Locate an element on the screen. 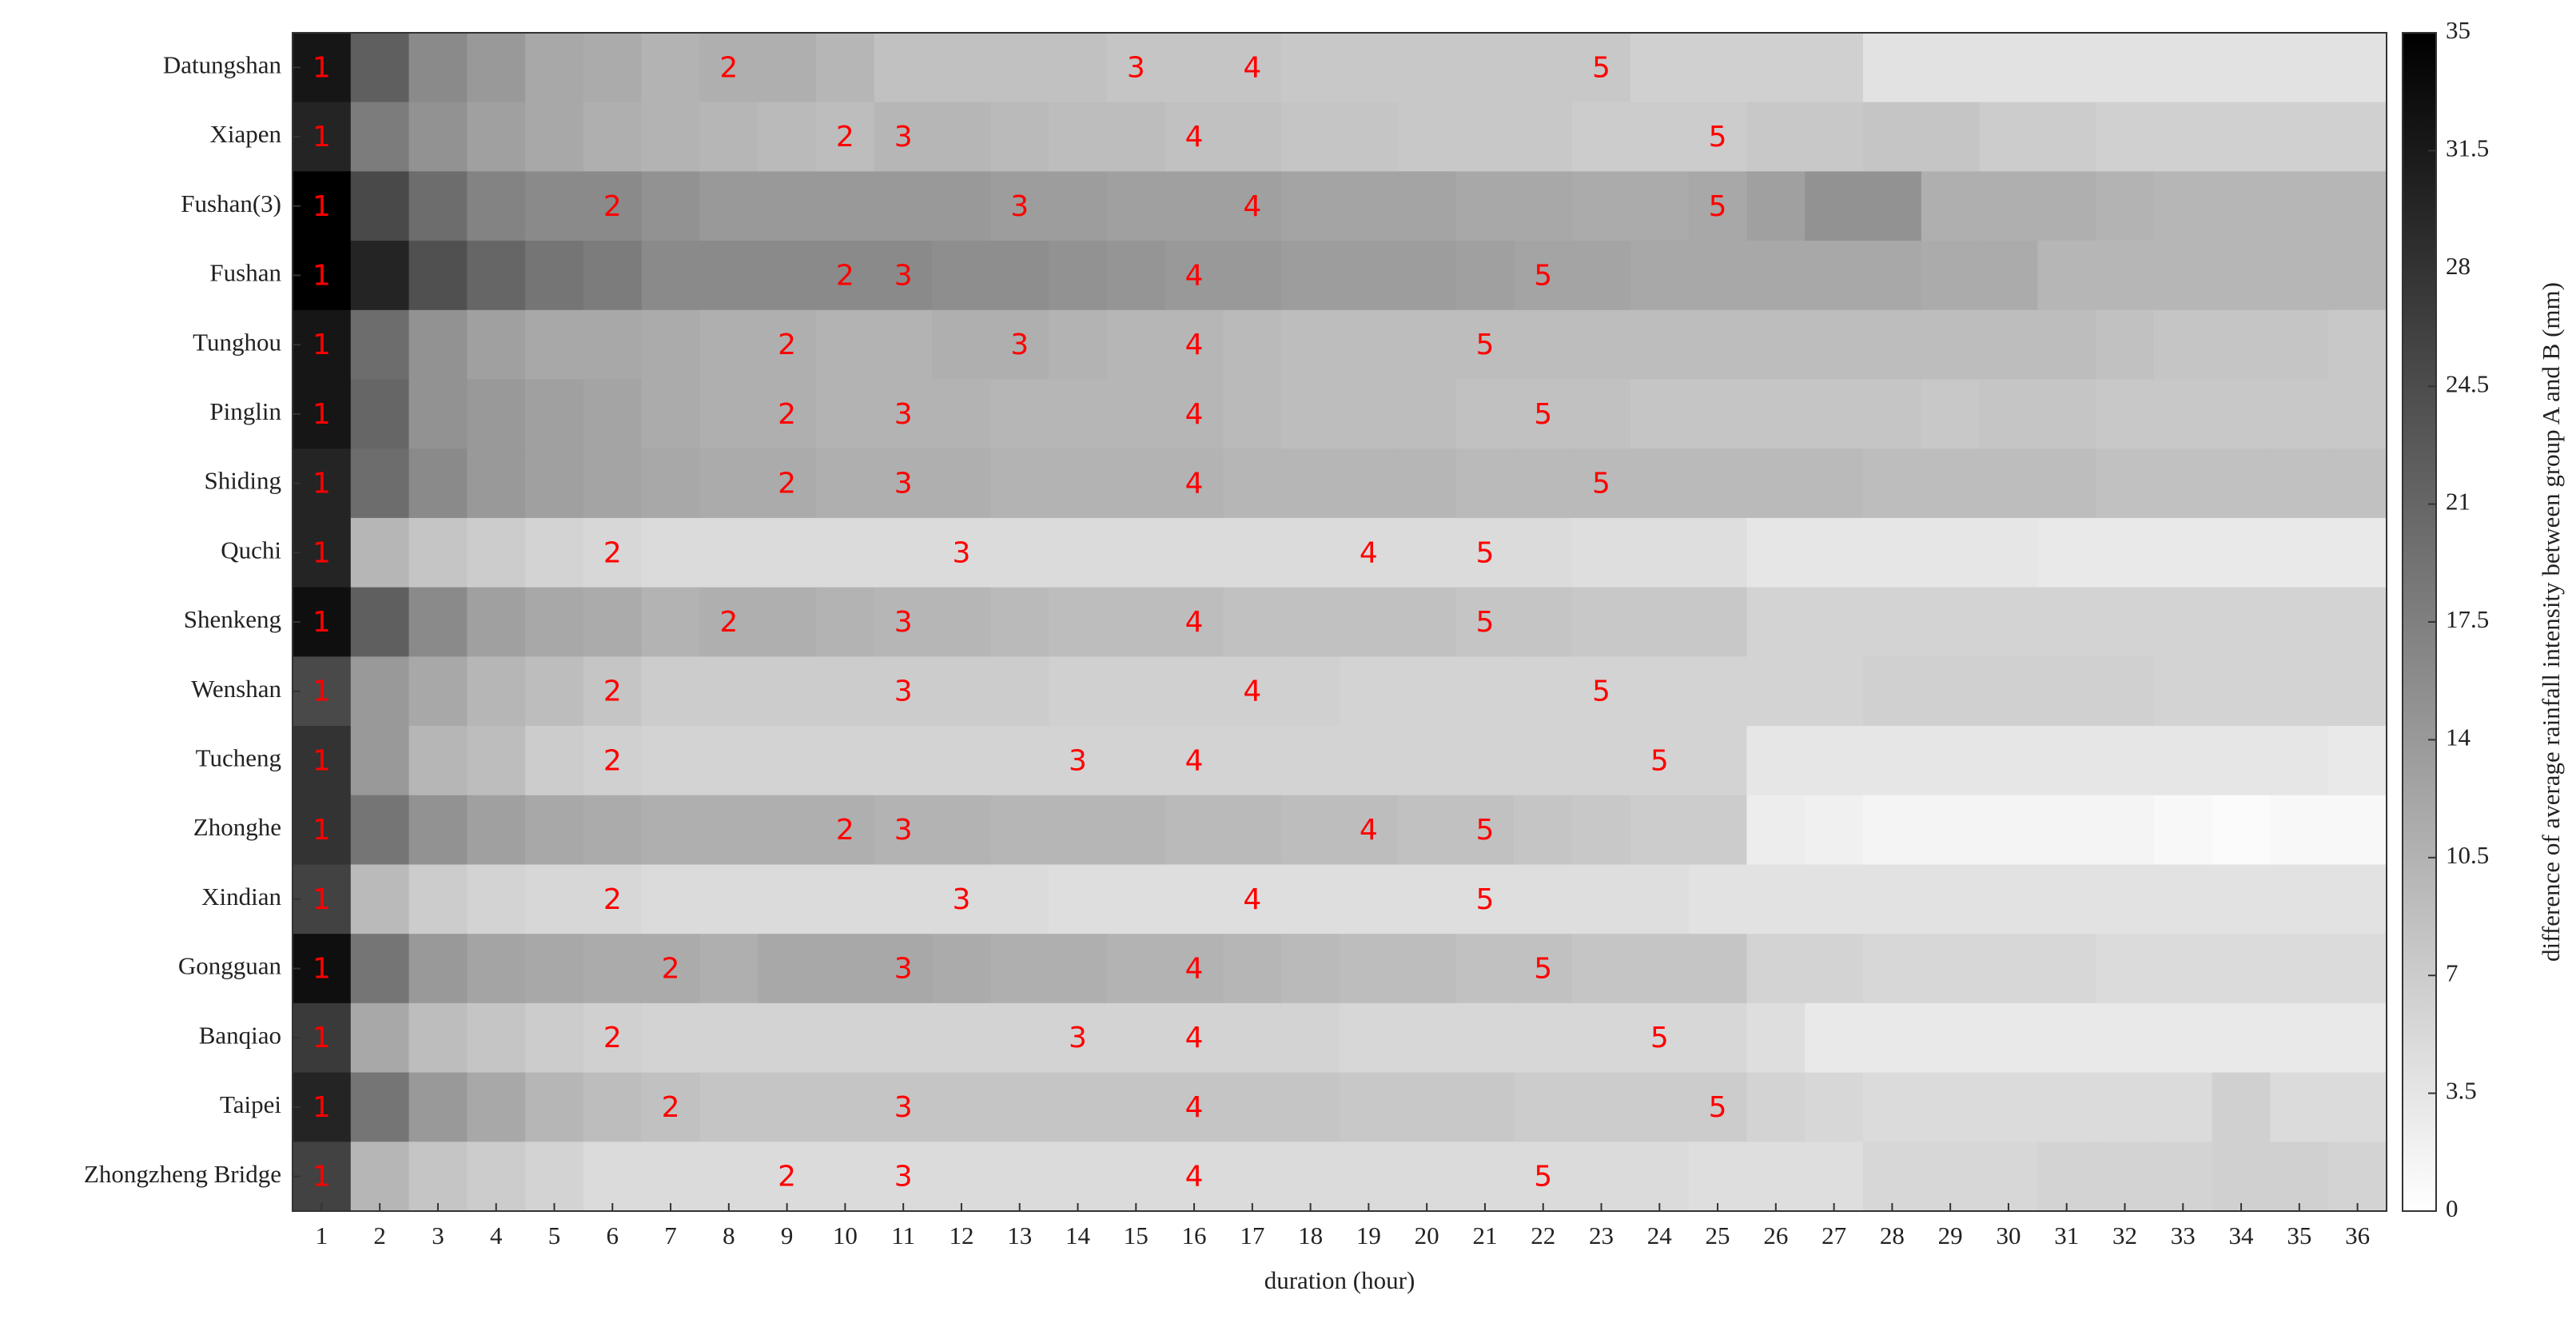 Image resolution: width=2576 pixels, height=1319 pixels. rank-label: 3 is located at coordinates (903, 970).